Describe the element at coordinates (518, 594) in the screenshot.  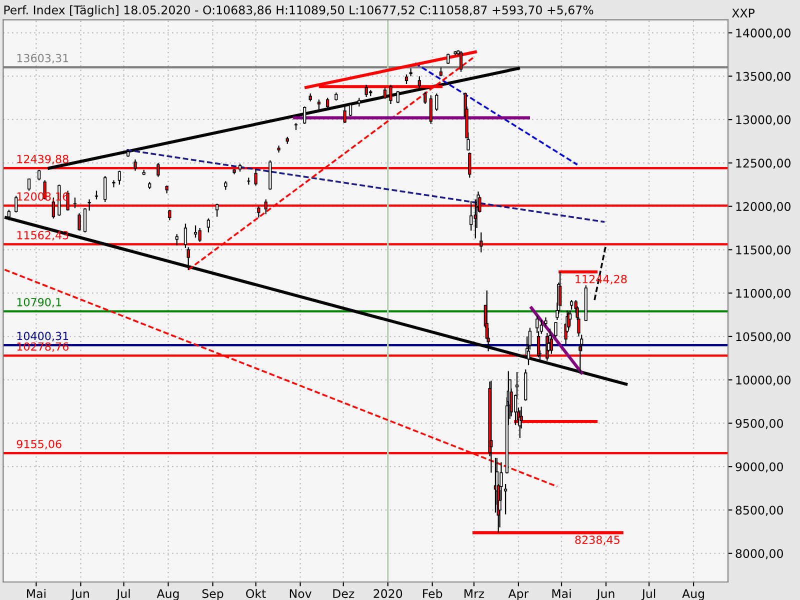
I see `x-tick-label: Apr` at that location.